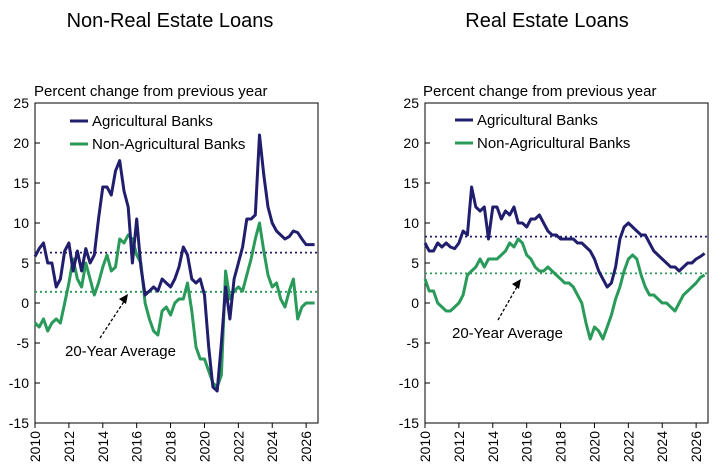 The height and width of the screenshot is (474, 725). I want to click on chart-title: Non-Real Estate Loans, so click(170, 21).